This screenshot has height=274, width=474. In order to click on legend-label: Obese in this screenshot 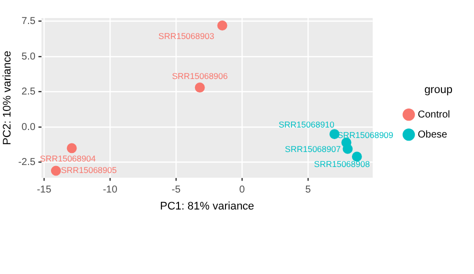, I will do `click(433, 134)`.